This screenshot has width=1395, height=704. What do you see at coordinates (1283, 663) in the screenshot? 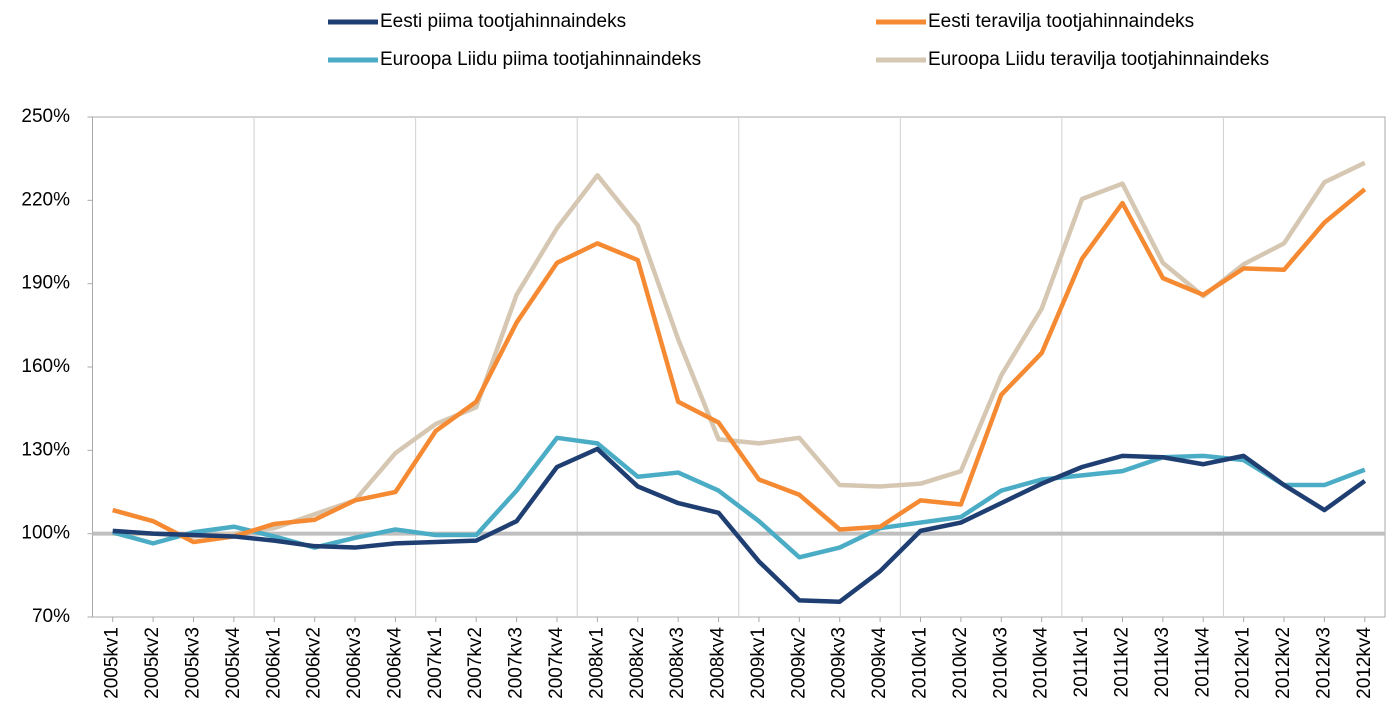
I see `x-tick-label: 2012kv2` at bounding box center [1283, 663].